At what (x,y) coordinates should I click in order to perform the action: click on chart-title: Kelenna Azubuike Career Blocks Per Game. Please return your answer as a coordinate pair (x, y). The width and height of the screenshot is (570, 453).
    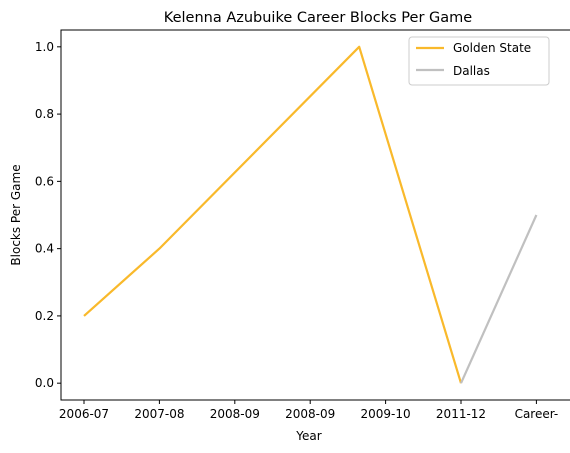
    Looking at the image, I should click on (318, 18).